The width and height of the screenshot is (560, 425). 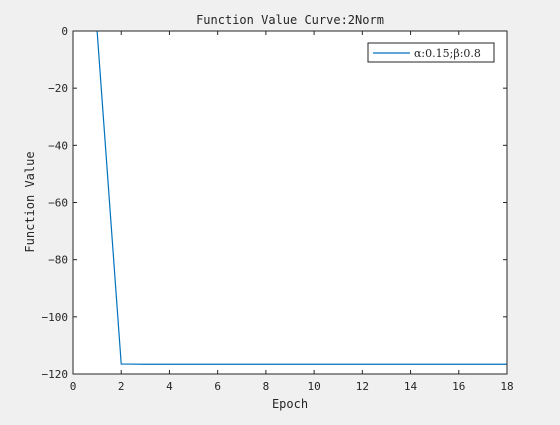 What do you see at coordinates (447, 53) in the screenshot?
I see `legend-label: α:0.15;β:0.8` at bounding box center [447, 53].